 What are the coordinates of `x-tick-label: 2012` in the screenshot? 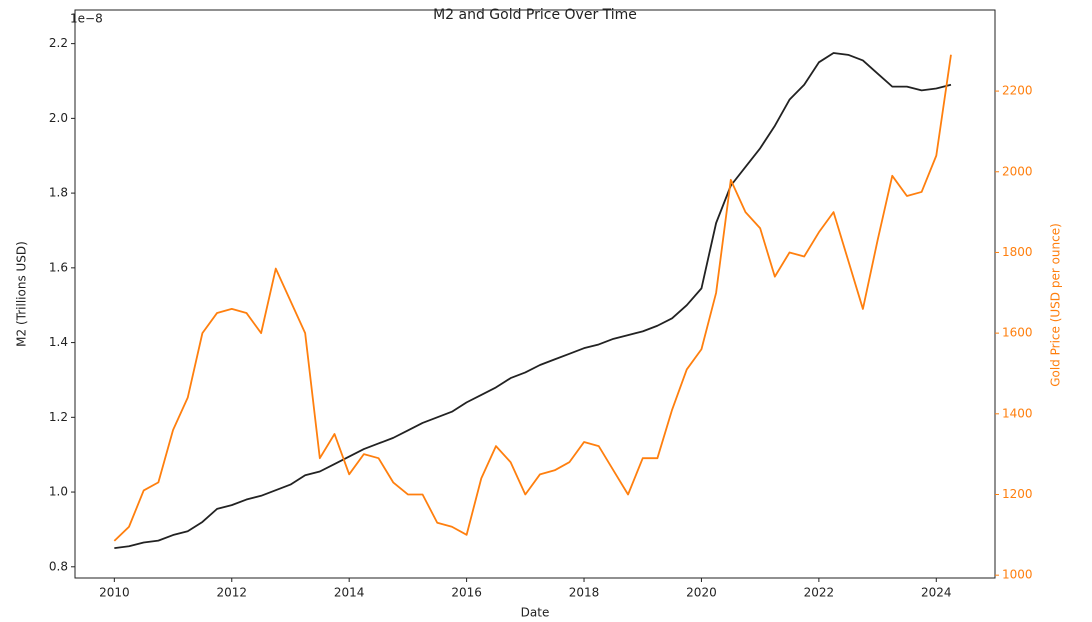 It's located at (231, 593).